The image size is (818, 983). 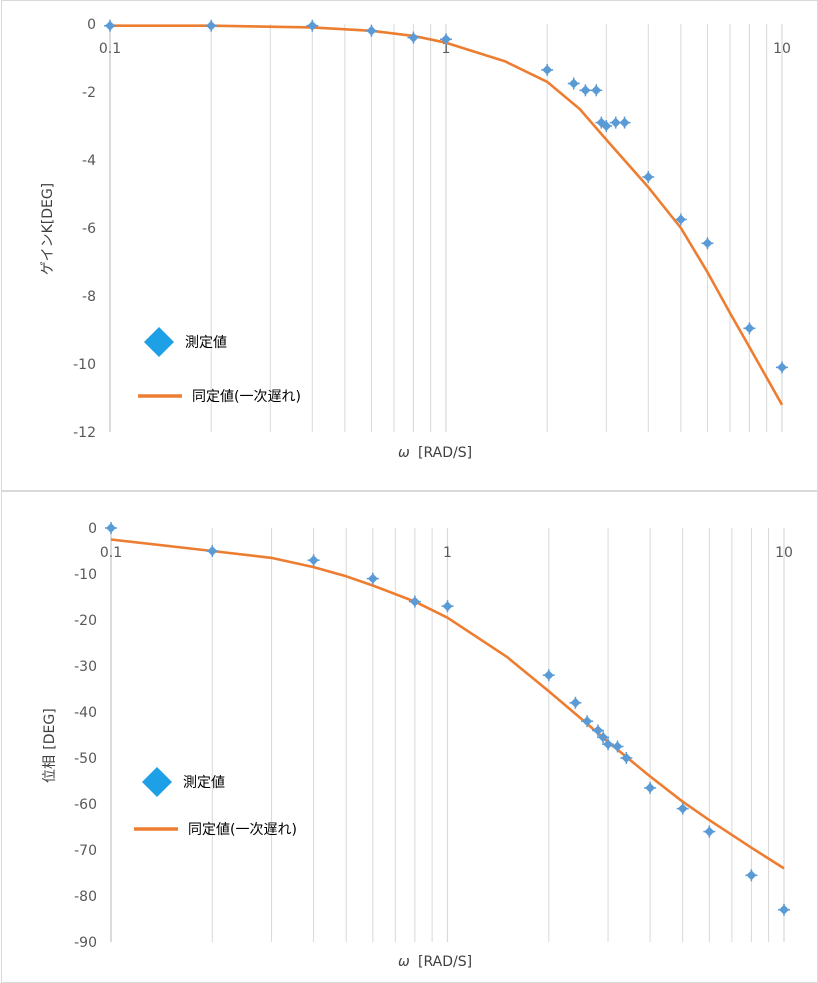 What do you see at coordinates (50, 769) in the screenshot?
I see `y-axis-title-main: 位相` at bounding box center [50, 769].